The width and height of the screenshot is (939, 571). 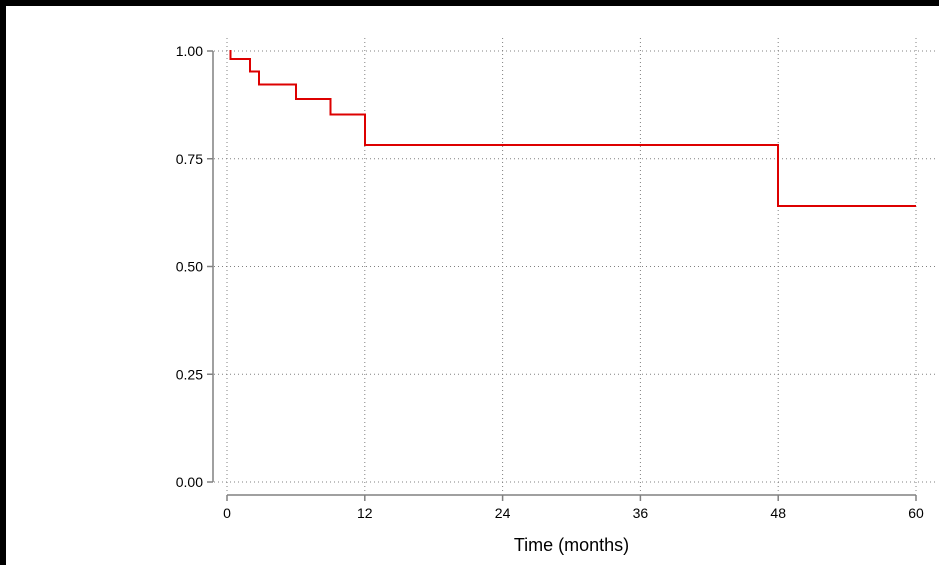 What do you see at coordinates (503, 513) in the screenshot?
I see `x-tick-label-2: 24` at bounding box center [503, 513].